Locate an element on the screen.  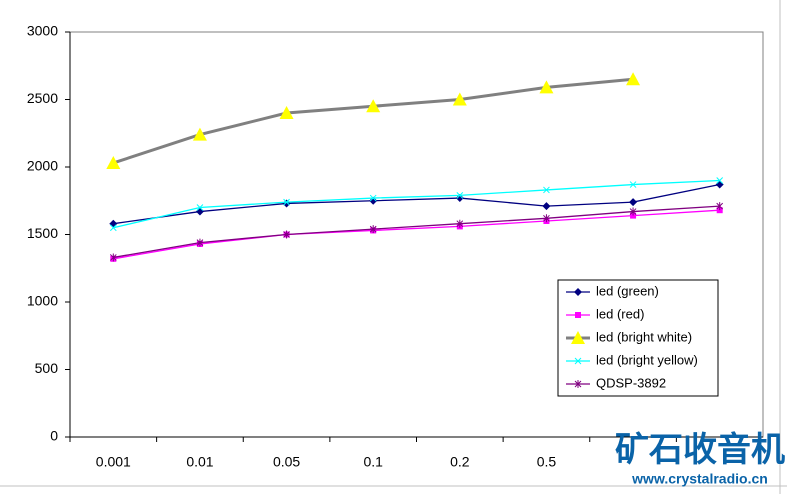
legend-label: led (green) is located at coordinates (627, 290).